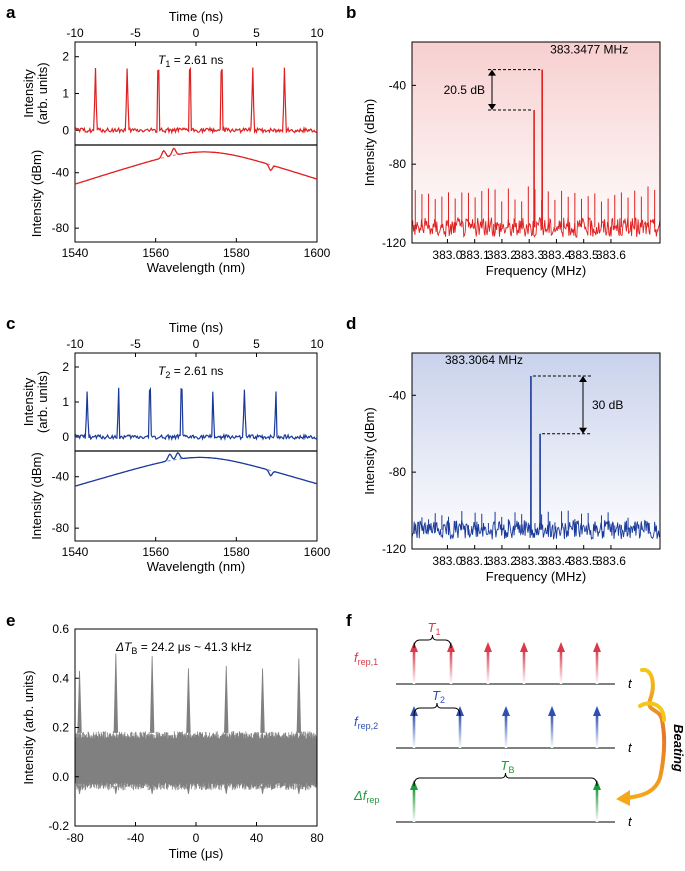  Describe the element at coordinates (519, 724) in the screenshot. I see `diagram-f: t frep,1 T1 t frep,2 T2 t Δfrep TB Beating` at that location.